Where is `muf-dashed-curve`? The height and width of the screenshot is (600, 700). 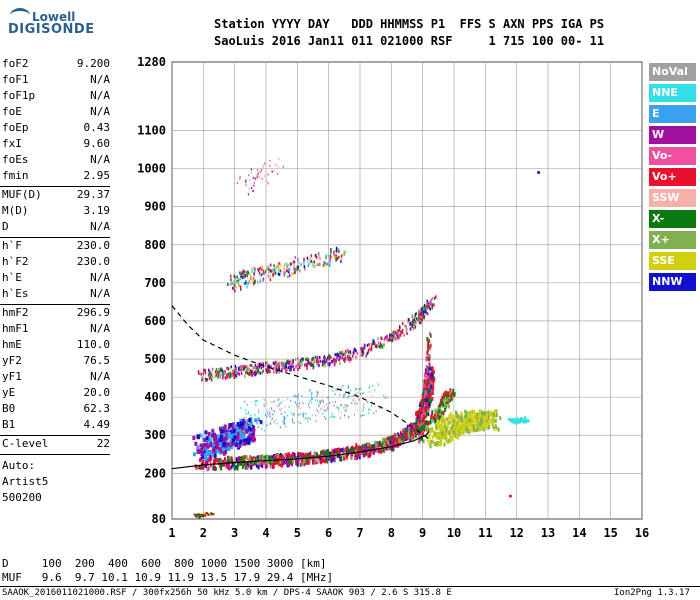 muf-dashed-curve is located at coordinates (300, 372).